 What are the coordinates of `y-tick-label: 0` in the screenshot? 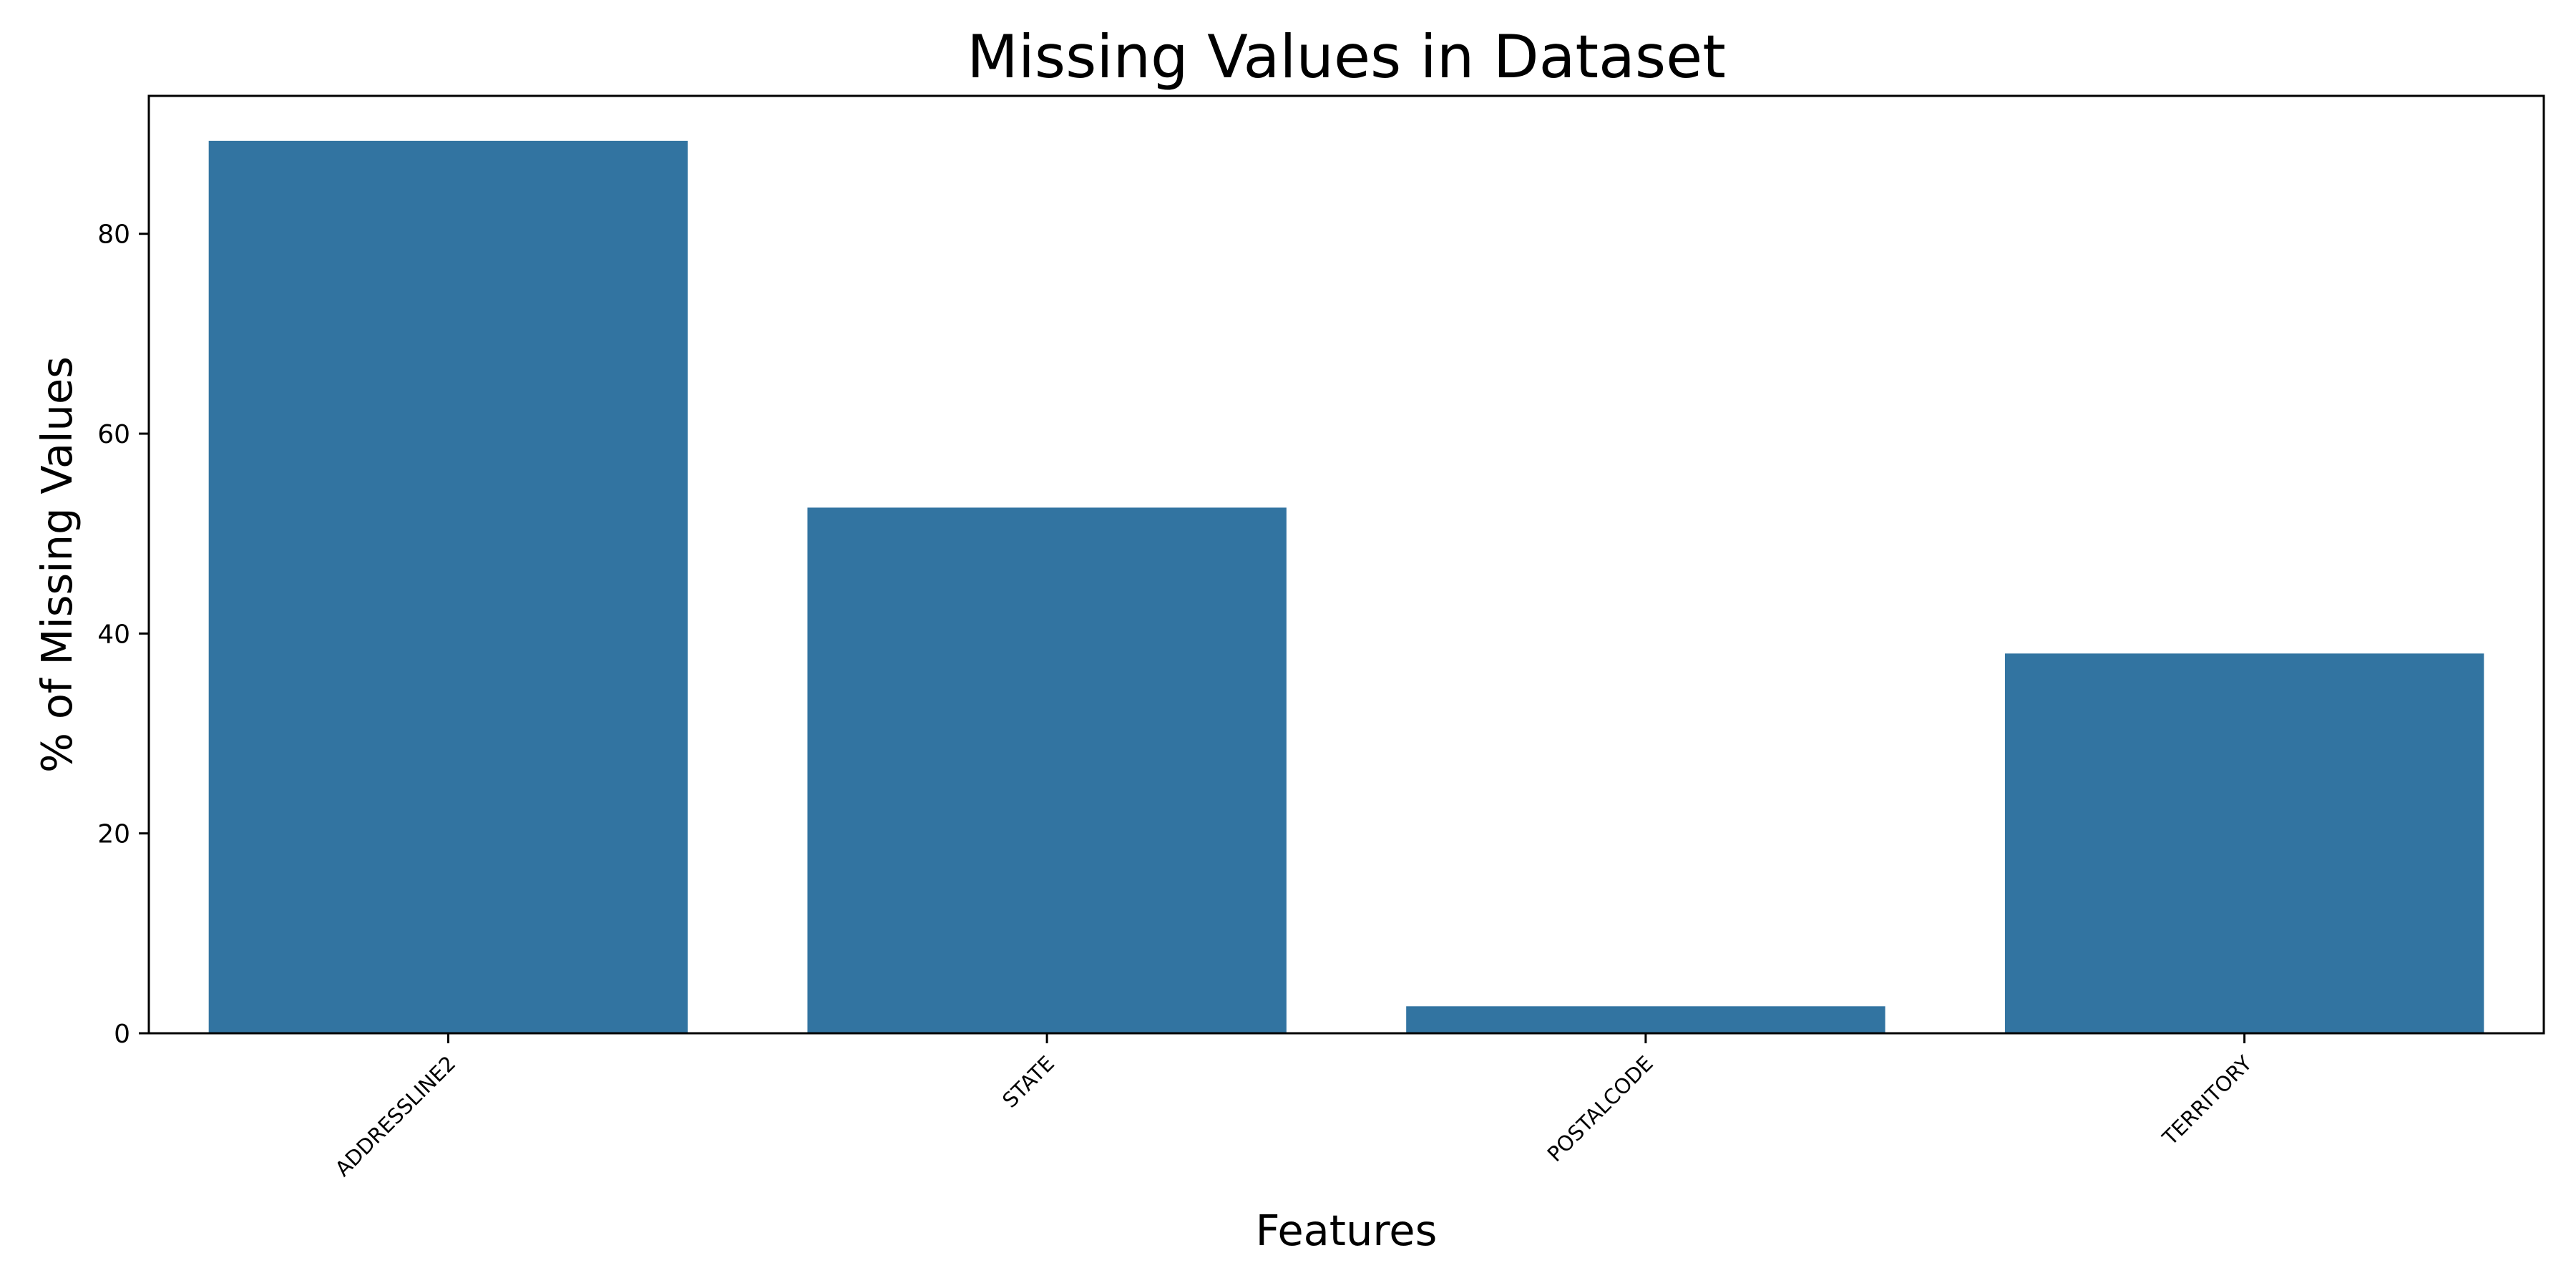 It's located at (122, 1034).